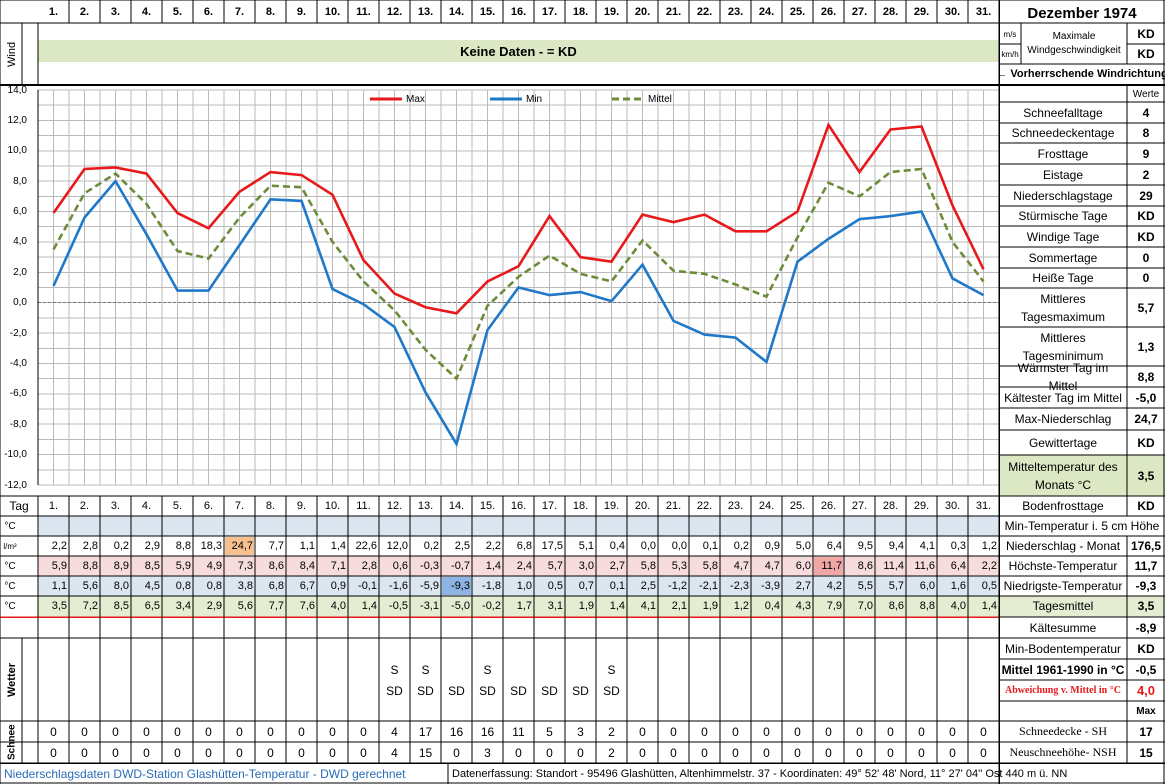 The image size is (1165, 784). I want to click on day-header-2: 2., so click(84, 12).